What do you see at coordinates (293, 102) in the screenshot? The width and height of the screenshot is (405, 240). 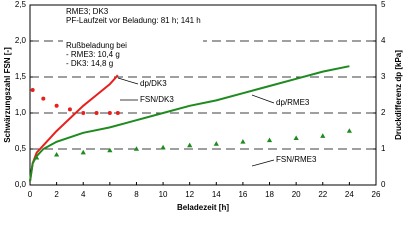 I see `annotation: dp/RME3` at bounding box center [293, 102].